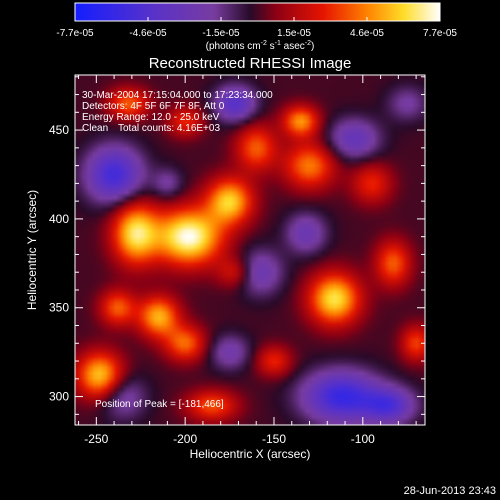  What do you see at coordinates (363, 439) in the screenshot?
I see `x-axis-tick-label: -100` at bounding box center [363, 439].